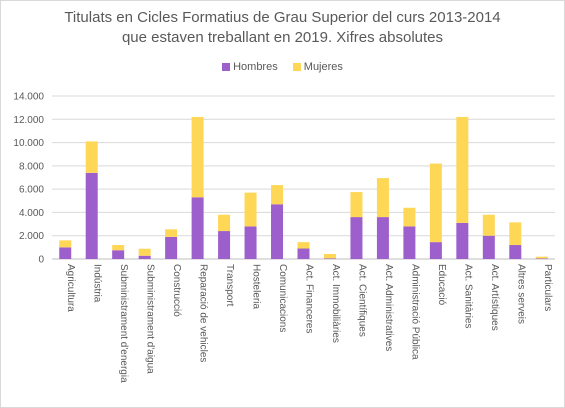 The height and width of the screenshot is (408, 565). I want to click on y-tick-label: 12.000, so click(28, 120).